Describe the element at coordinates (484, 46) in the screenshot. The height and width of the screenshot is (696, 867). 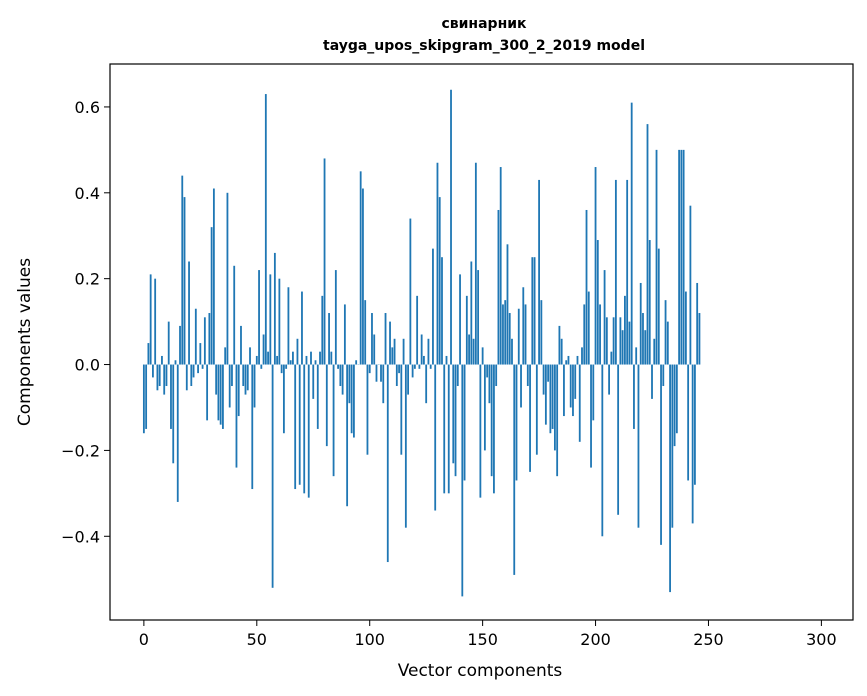
I see `chart-subtitle: tayga_upos_skipgram_300_2_2019 model` at that location.